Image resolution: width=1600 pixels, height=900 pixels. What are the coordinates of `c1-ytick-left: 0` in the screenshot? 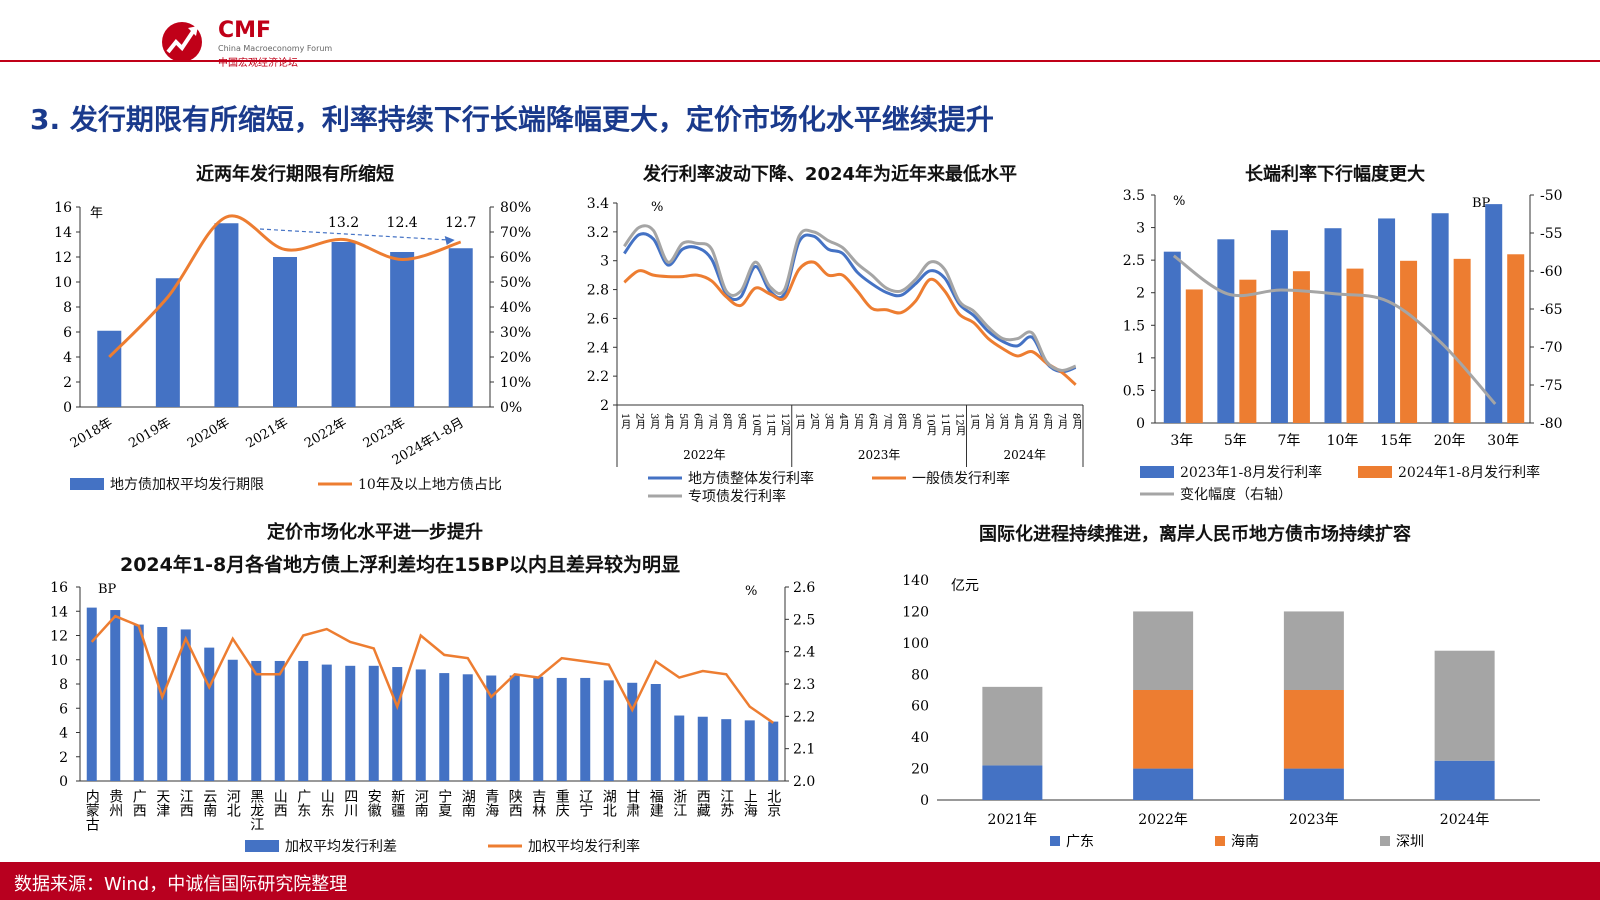 It's located at (67, 408).